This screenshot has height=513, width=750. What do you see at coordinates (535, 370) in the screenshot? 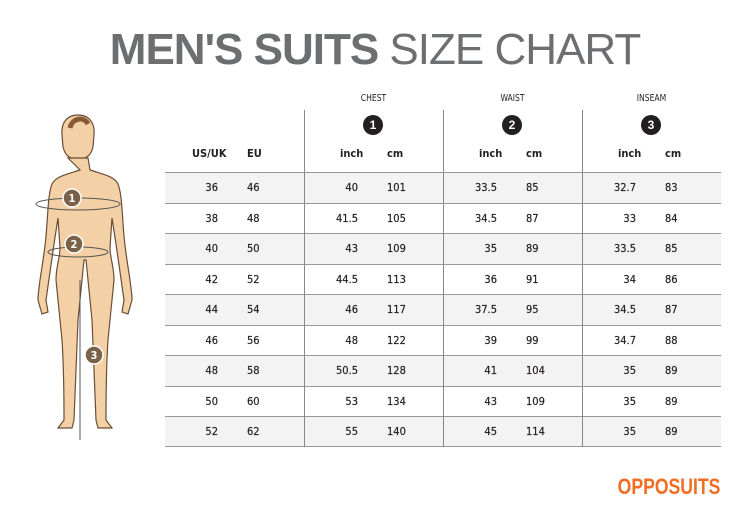
I see `cell-waist-cm: 104` at bounding box center [535, 370].